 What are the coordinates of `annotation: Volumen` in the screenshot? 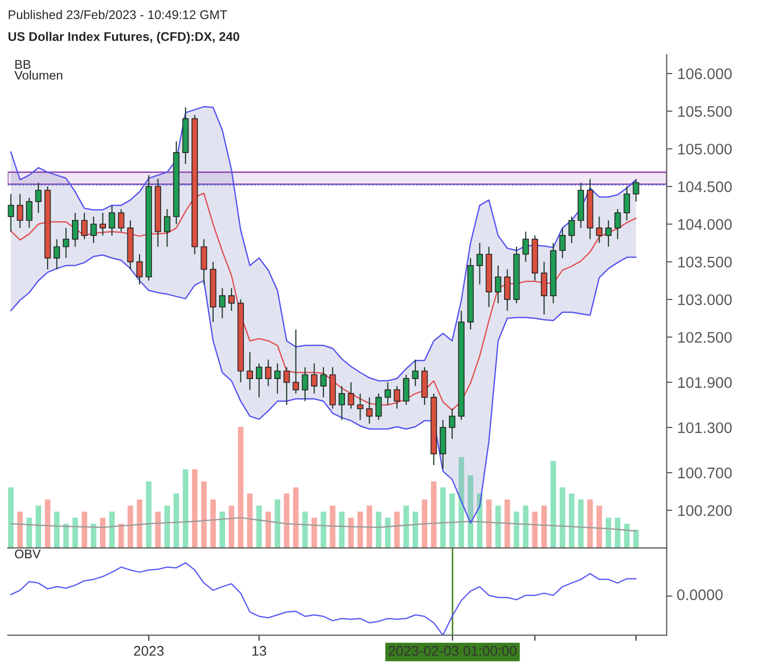 It's located at (38, 75).